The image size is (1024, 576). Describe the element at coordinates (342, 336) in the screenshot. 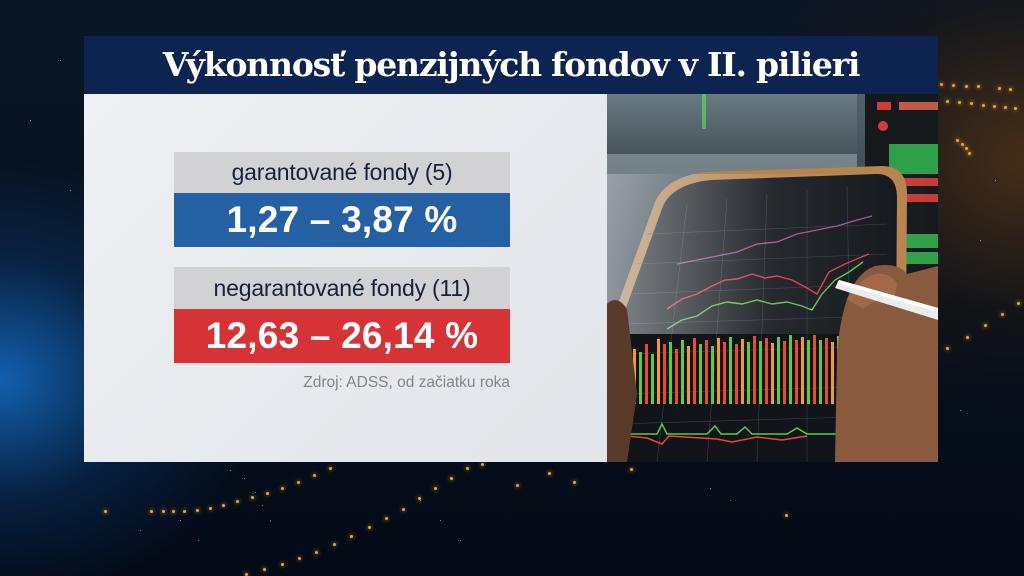

I see `non-guaranteed-funds-value: 12,63 – 26,14 %` at that location.